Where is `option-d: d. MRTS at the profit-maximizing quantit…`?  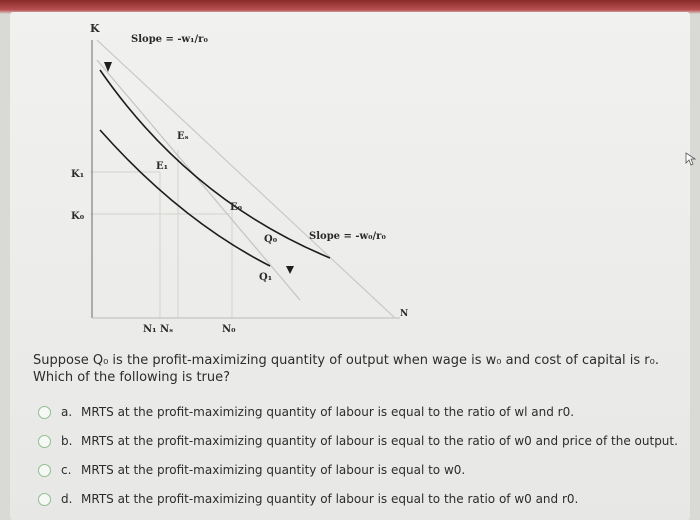 option-d: d. MRTS at the profit-maximizing quantit… is located at coordinates (358, 499).